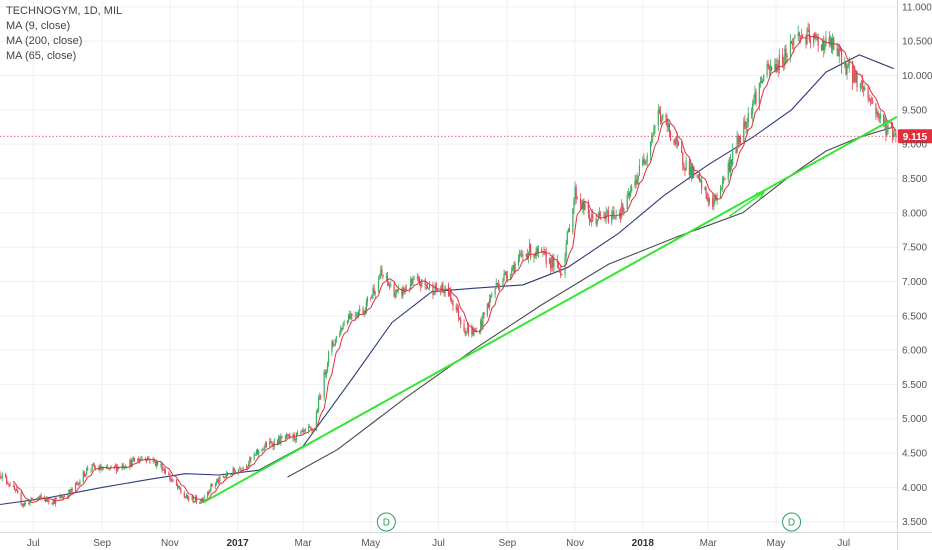  Describe the element at coordinates (237, 543) in the screenshot. I see `x-tick-label: 2017` at that location.